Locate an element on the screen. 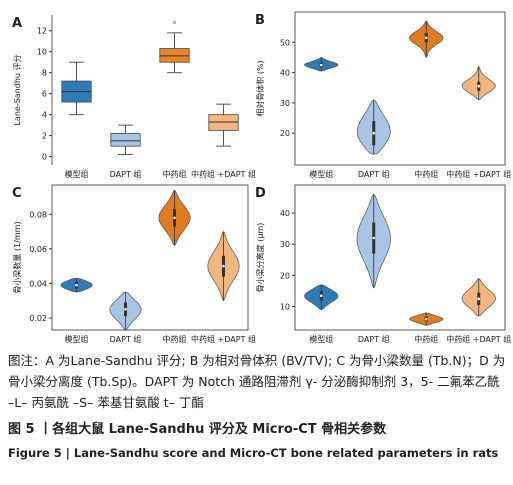  y-tick-label: 2 is located at coordinates (44, 136).